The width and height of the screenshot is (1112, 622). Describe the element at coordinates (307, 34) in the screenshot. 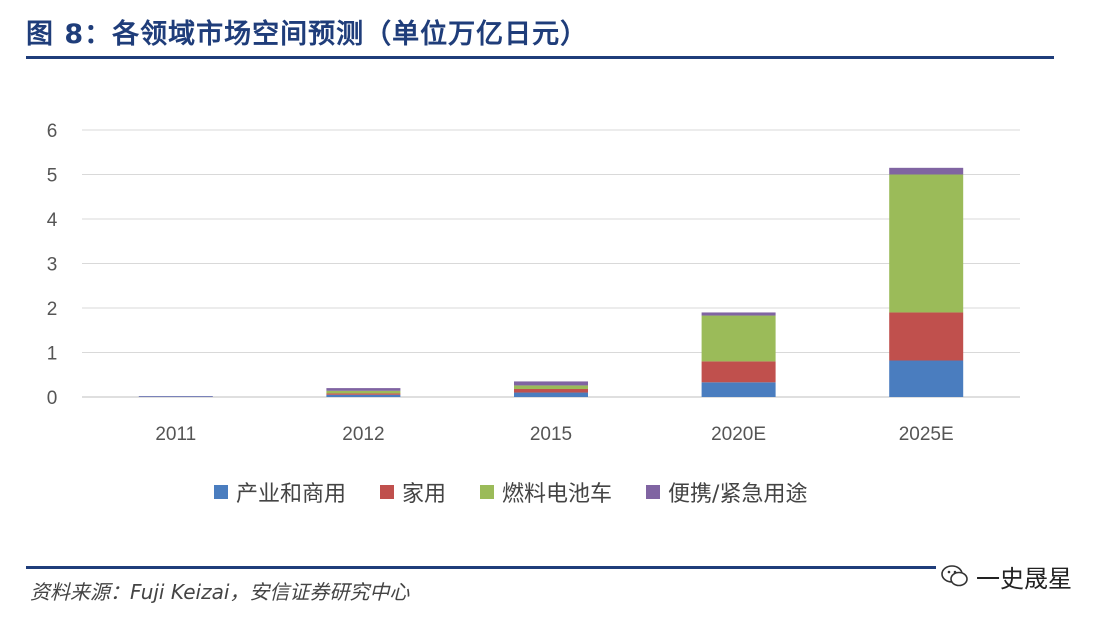

I see `figure-title: 图 8：各领域市场空间预测（单位万亿日元）` at that location.